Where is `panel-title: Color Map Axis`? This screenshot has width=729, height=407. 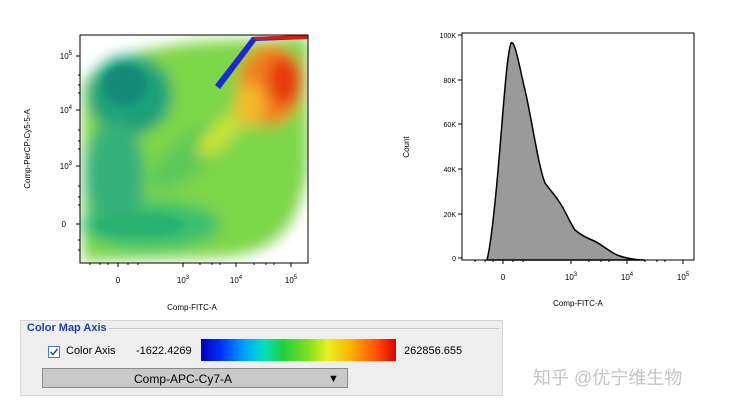
panel-title: Color Map Axis is located at coordinates (67, 328).